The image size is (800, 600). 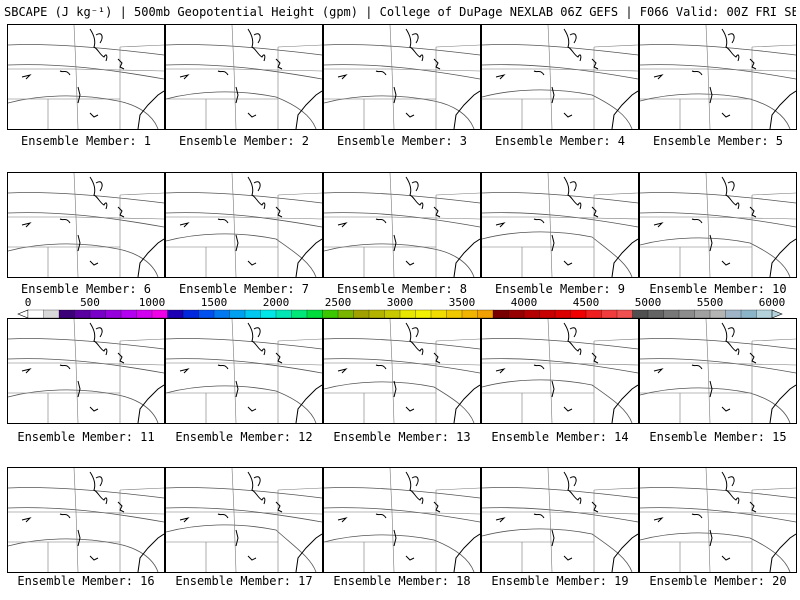 What do you see at coordinates (276, 302) in the screenshot?
I see `colorbar-tick-label: 2000` at bounding box center [276, 302].